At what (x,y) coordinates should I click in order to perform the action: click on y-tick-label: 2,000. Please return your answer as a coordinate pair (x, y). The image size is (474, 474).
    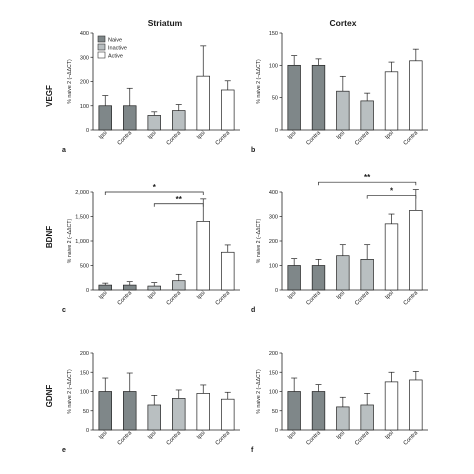
    Looking at the image, I should click on (82, 193).